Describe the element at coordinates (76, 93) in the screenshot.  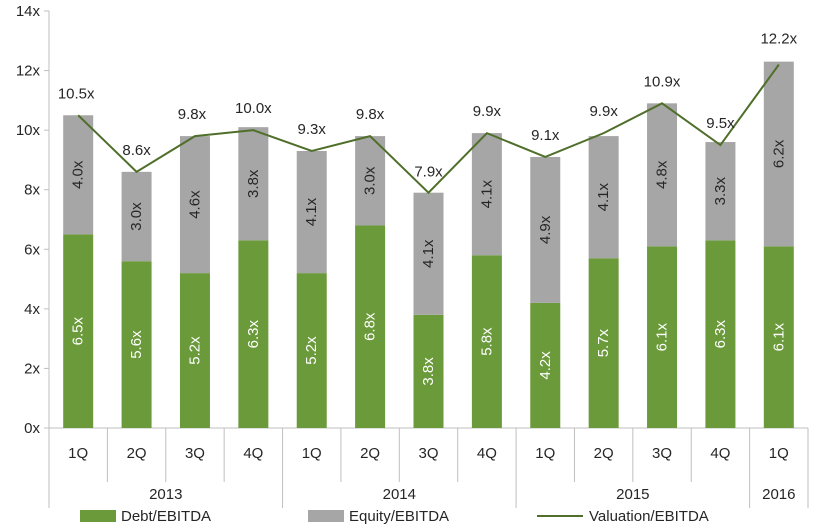
I see `valuation-ebitda-label: 10.5x` at that location.